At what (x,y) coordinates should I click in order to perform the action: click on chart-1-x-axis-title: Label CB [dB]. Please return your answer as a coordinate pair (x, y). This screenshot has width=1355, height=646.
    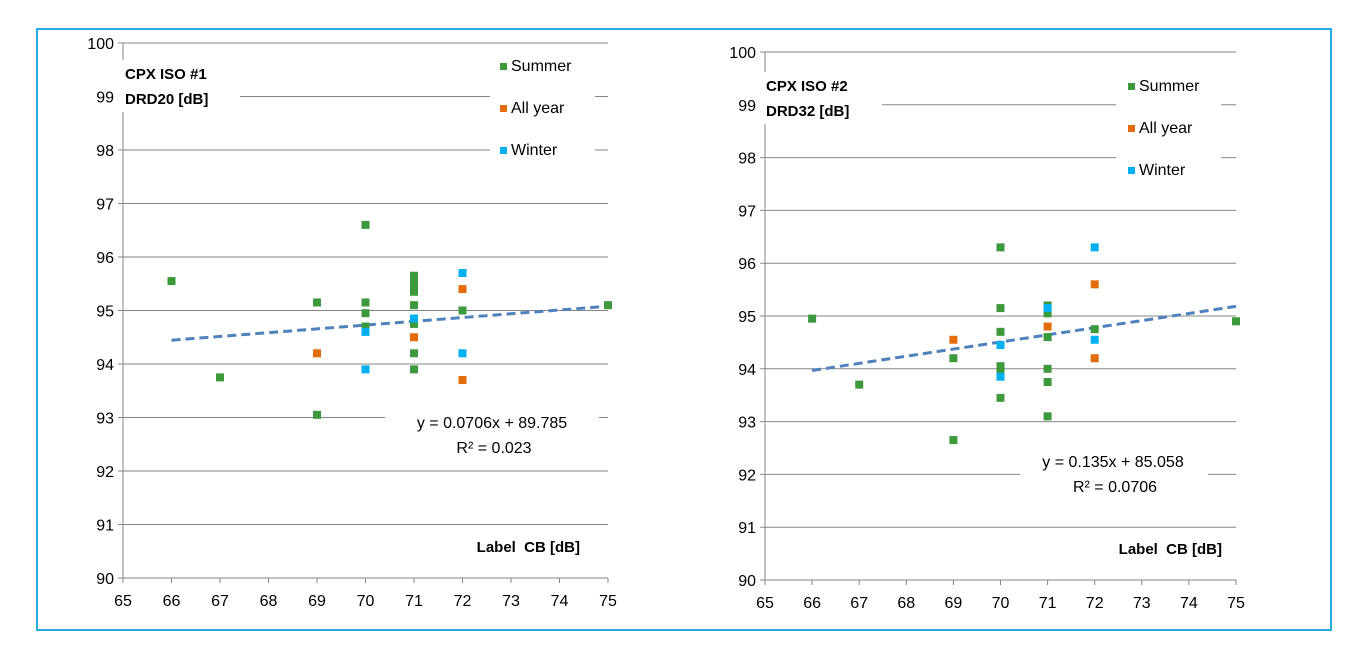
    Looking at the image, I should click on (528, 547).